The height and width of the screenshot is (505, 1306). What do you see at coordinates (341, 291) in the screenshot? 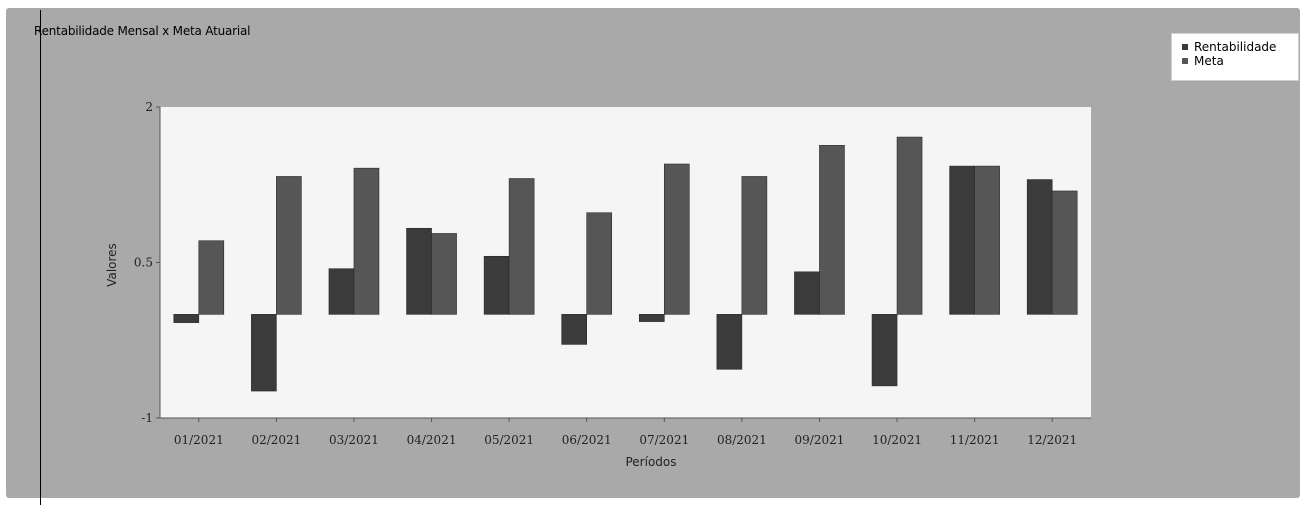
I see `bar-rentabilidade-03-2021` at bounding box center [341, 291].